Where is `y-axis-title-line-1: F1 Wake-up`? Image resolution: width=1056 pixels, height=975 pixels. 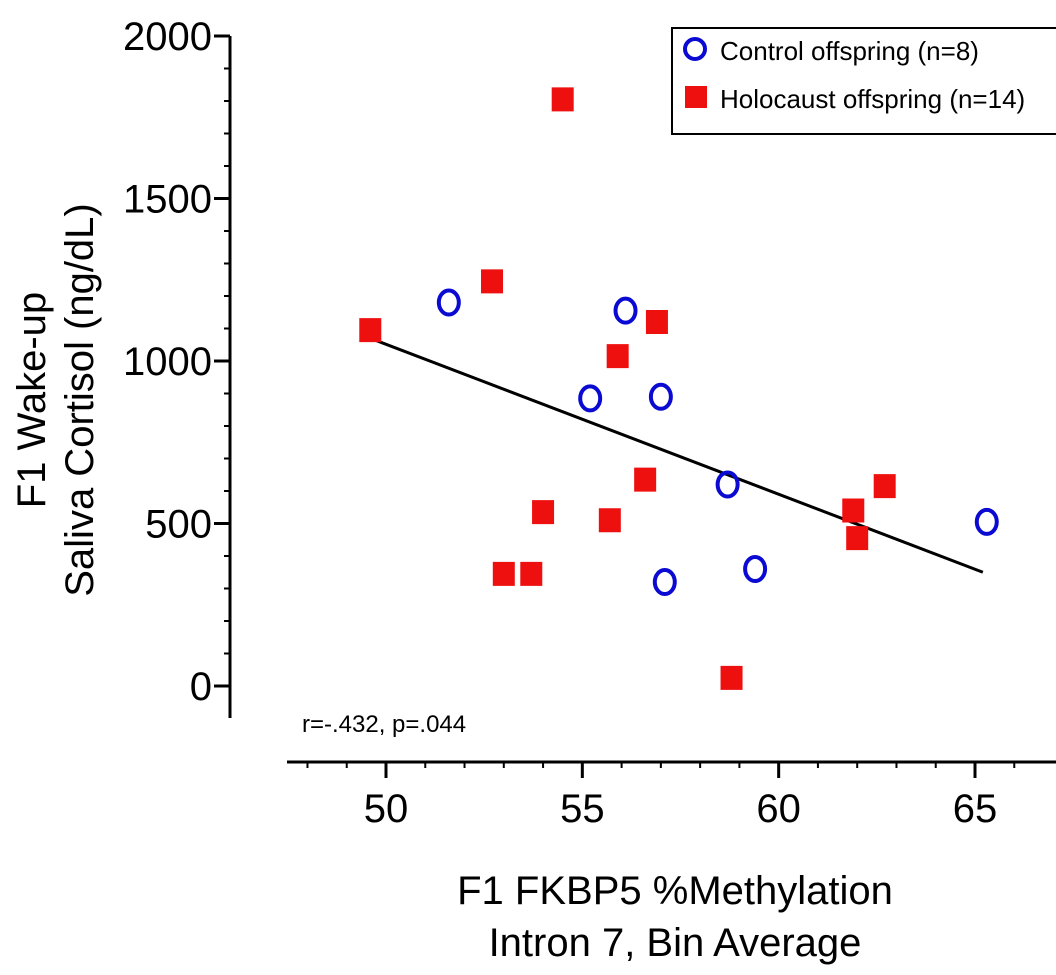
y-axis-title-line-1: F1 Wake-up is located at coordinates (32, 400).